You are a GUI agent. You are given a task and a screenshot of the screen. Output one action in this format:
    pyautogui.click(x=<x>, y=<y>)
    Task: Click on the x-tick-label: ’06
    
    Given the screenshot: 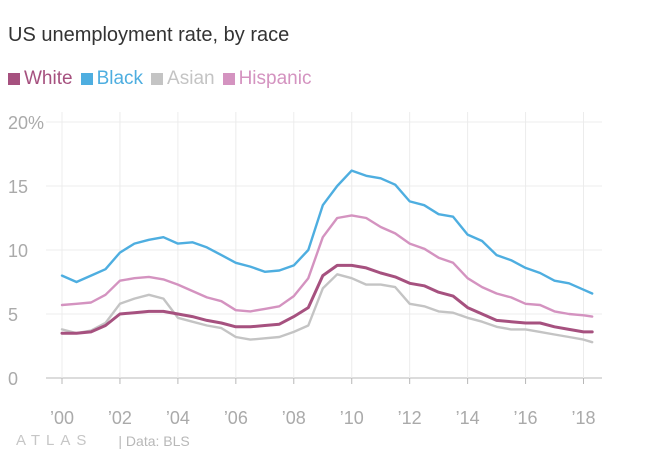 What is the action you would take?
    pyautogui.click(x=236, y=418)
    